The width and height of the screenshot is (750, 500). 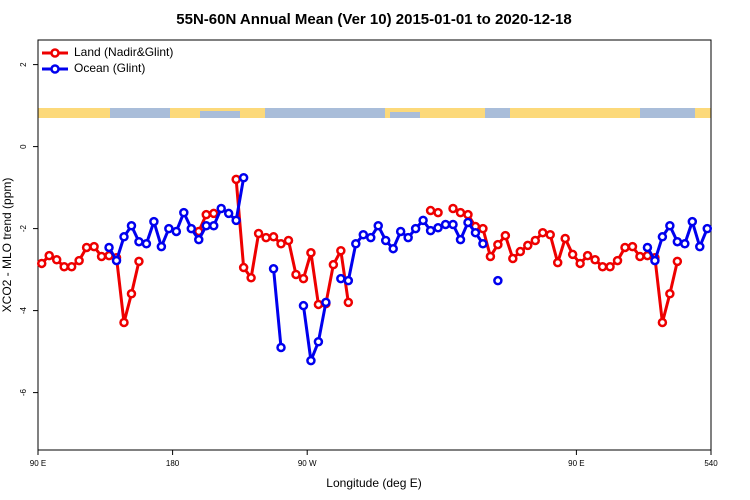 What do you see at coordinates (123, 52) in the screenshot?
I see `legend-label: Land (Nadir&Glint)` at bounding box center [123, 52].